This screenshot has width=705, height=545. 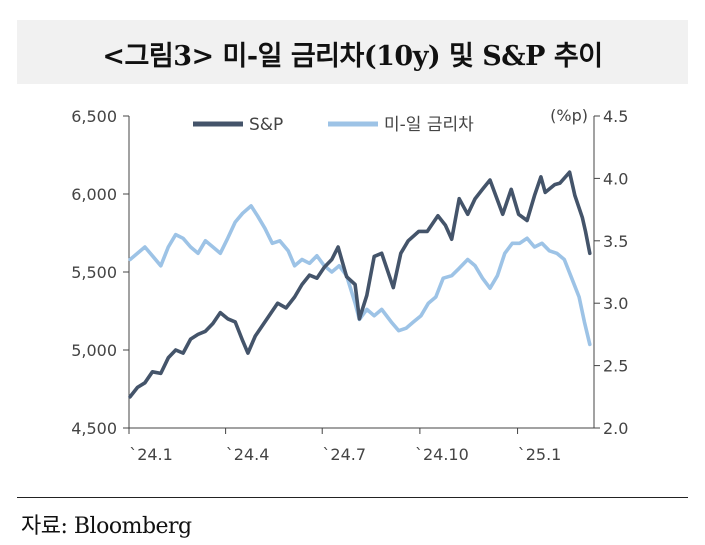 I want to click on left-tick-label: 4,500, so click(x=94, y=428).